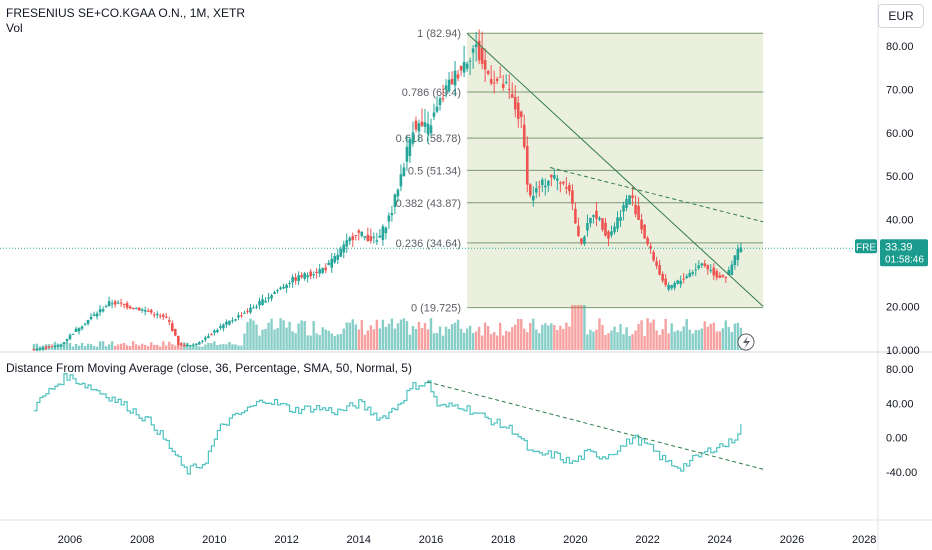 The height and width of the screenshot is (550, 932). Describe the element at coordinates (595, 425) in the screenshot. I see `indicator-trend-line` at that location.